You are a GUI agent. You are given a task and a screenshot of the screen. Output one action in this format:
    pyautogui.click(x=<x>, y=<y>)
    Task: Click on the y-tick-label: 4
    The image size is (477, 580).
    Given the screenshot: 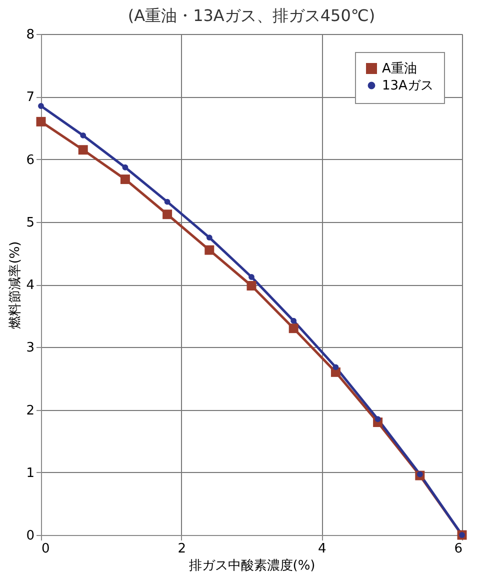 What is the action you would take?
    pyautogui.click(x=30, y=285)
    